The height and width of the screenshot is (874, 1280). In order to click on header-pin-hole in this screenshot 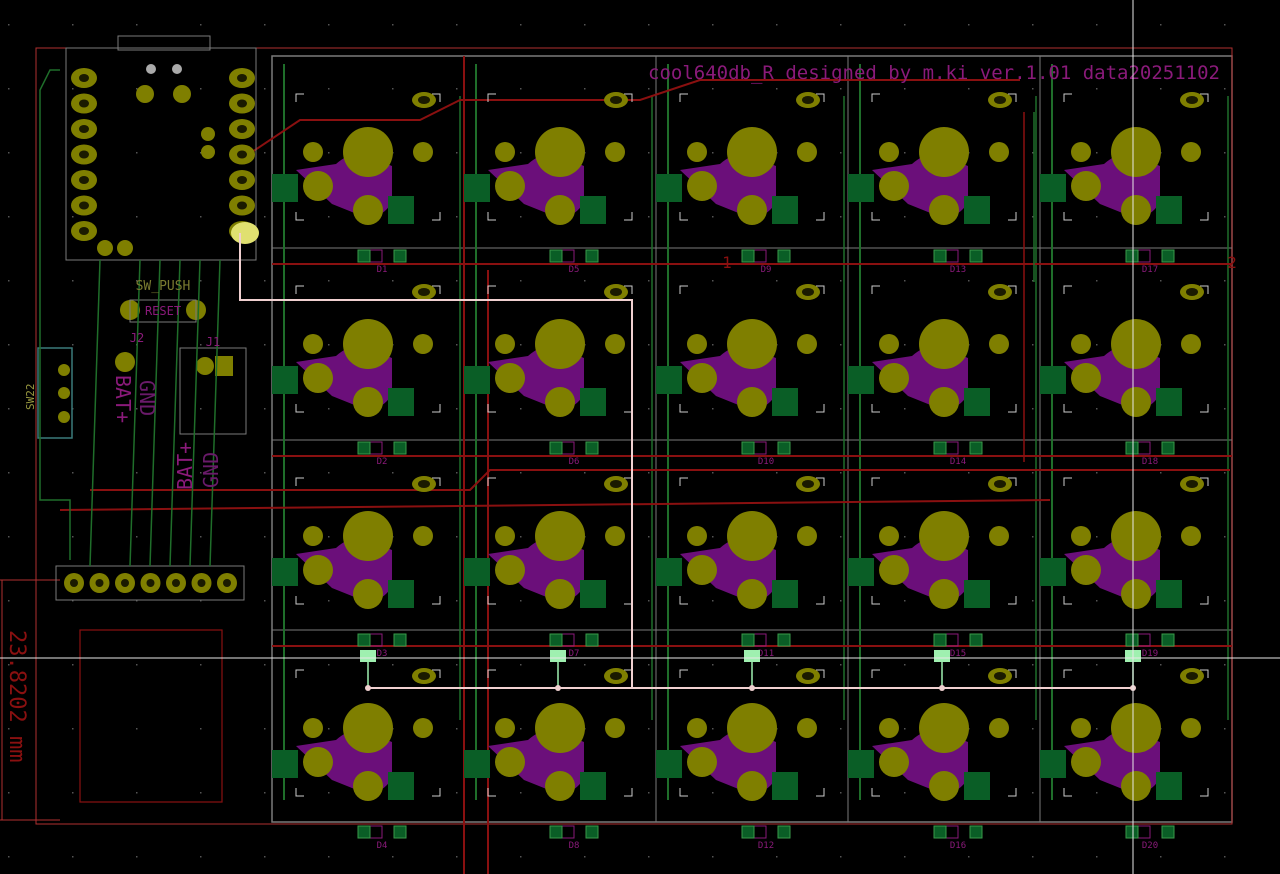, I will do `click(99, 583)`.